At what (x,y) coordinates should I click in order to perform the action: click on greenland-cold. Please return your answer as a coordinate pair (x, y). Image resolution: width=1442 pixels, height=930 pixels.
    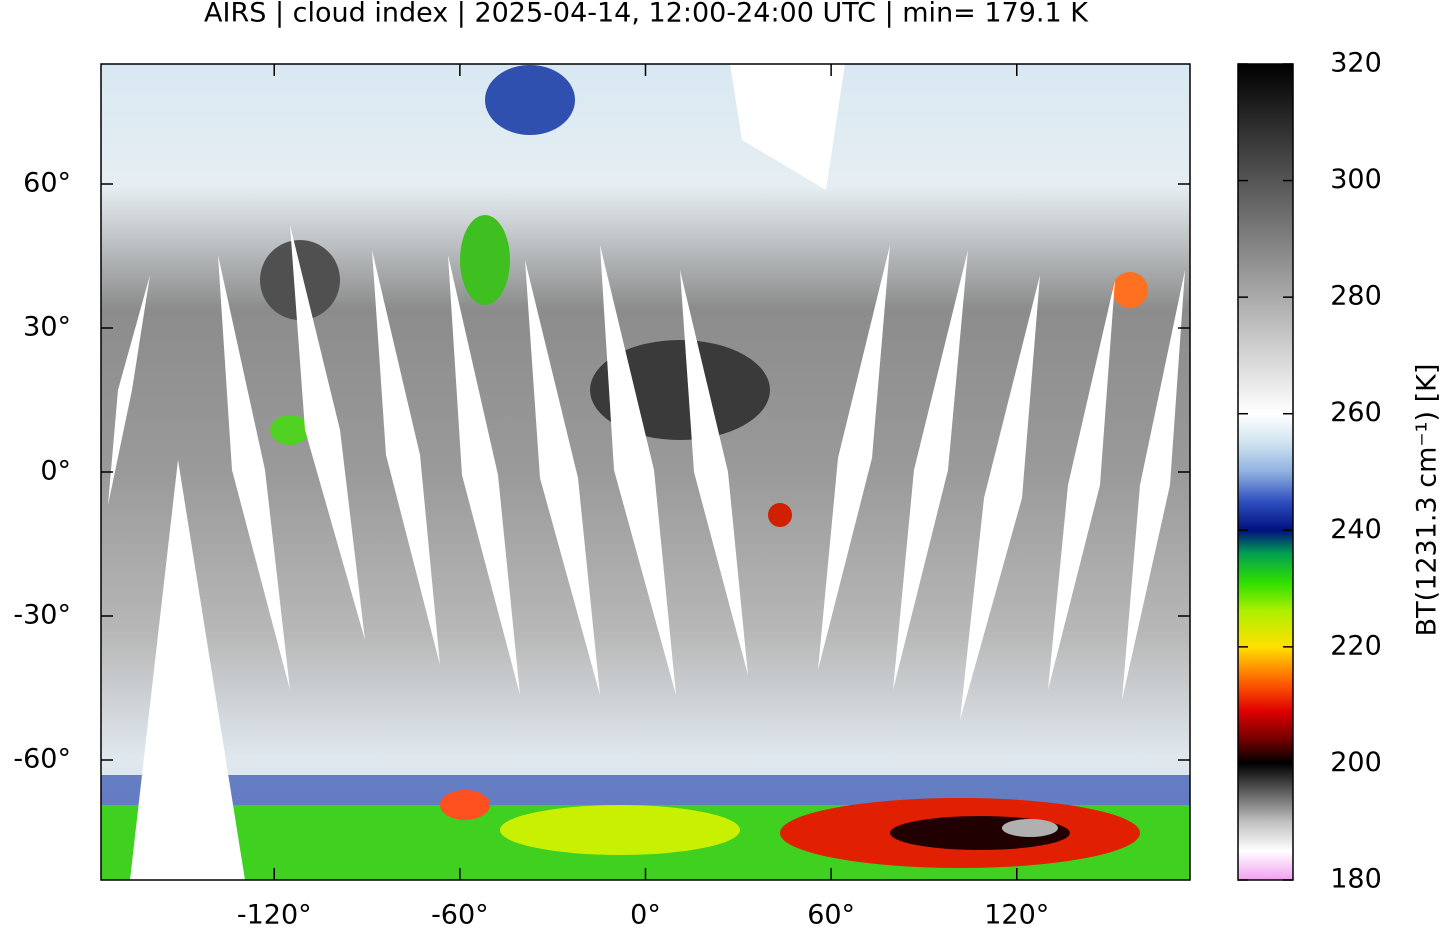
    Looking at the image, I should click on (530, 100).